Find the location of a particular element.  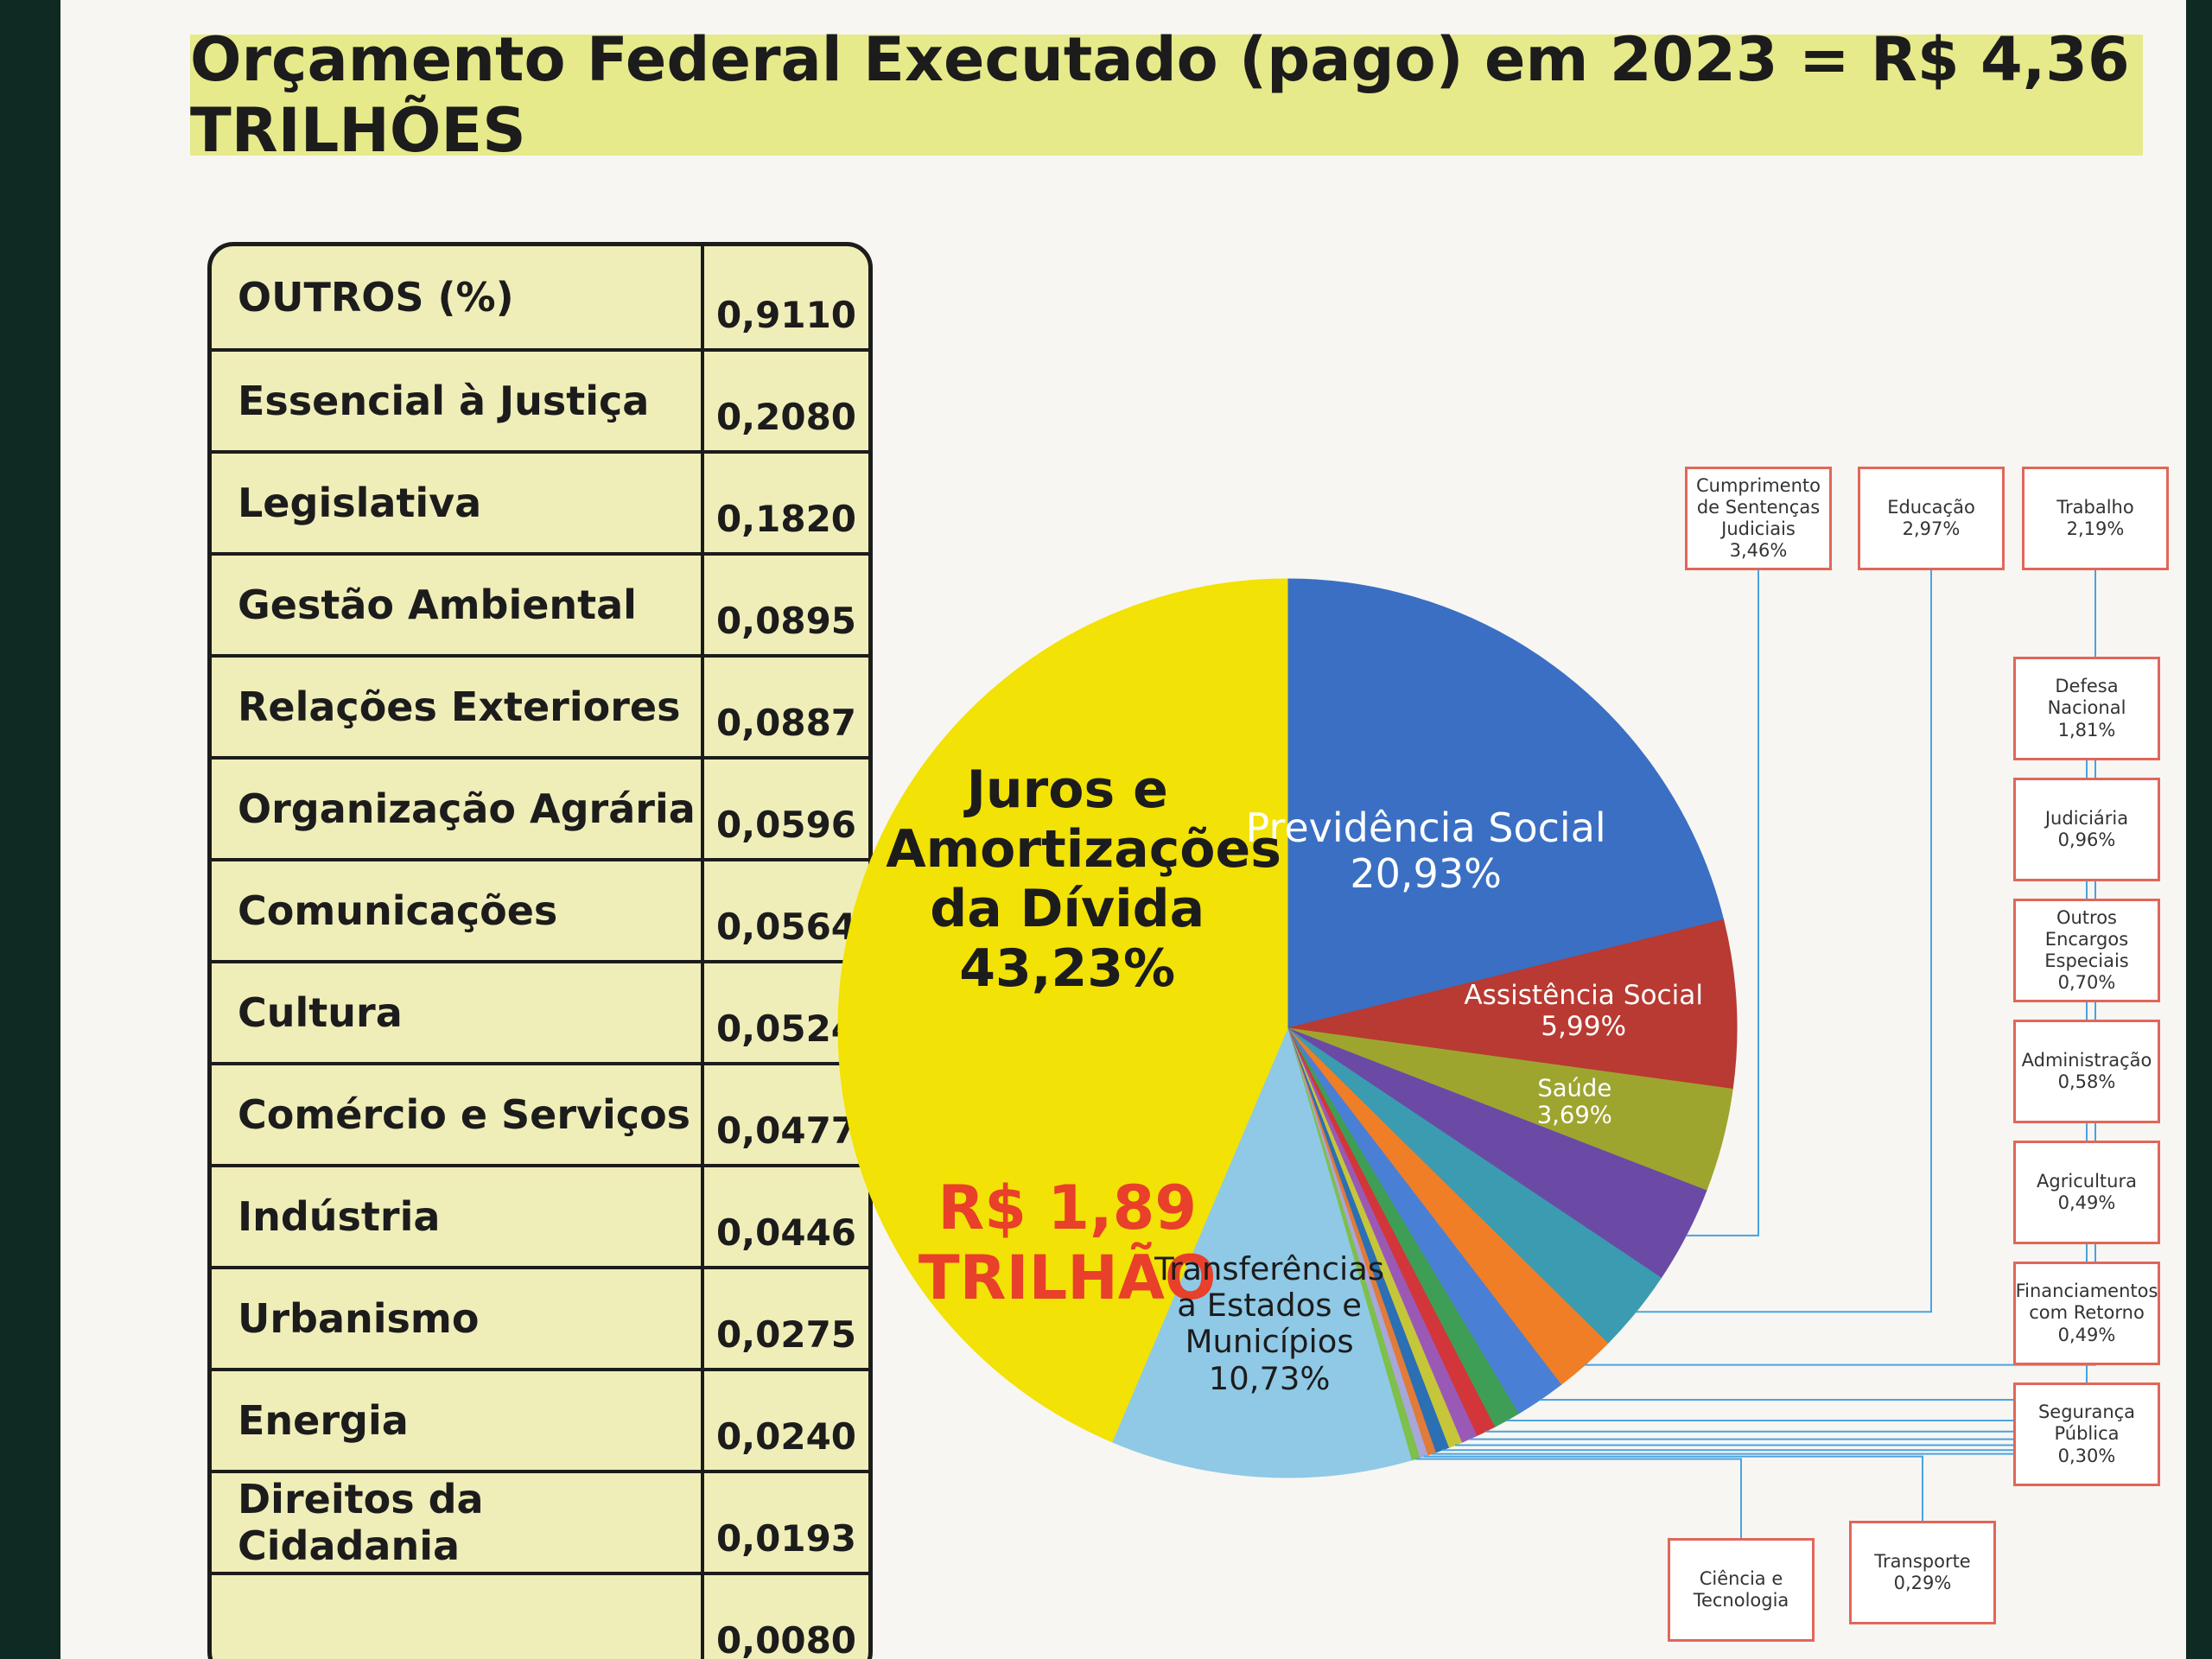

value-label: 43,23% is located at coordinates (1067, 969).